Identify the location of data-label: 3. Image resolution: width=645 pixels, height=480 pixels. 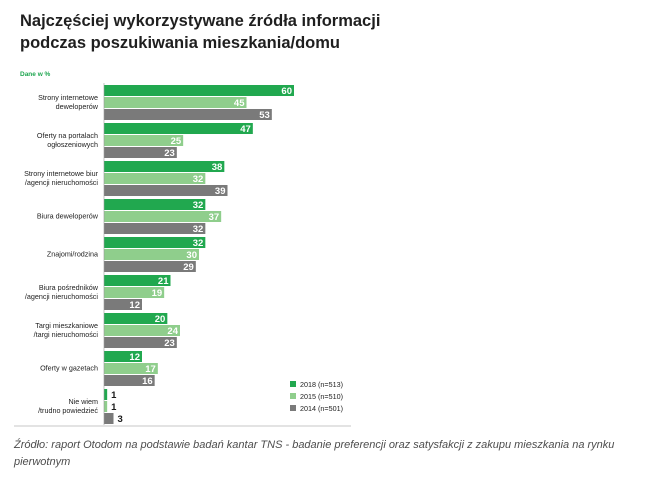
(120, 419).